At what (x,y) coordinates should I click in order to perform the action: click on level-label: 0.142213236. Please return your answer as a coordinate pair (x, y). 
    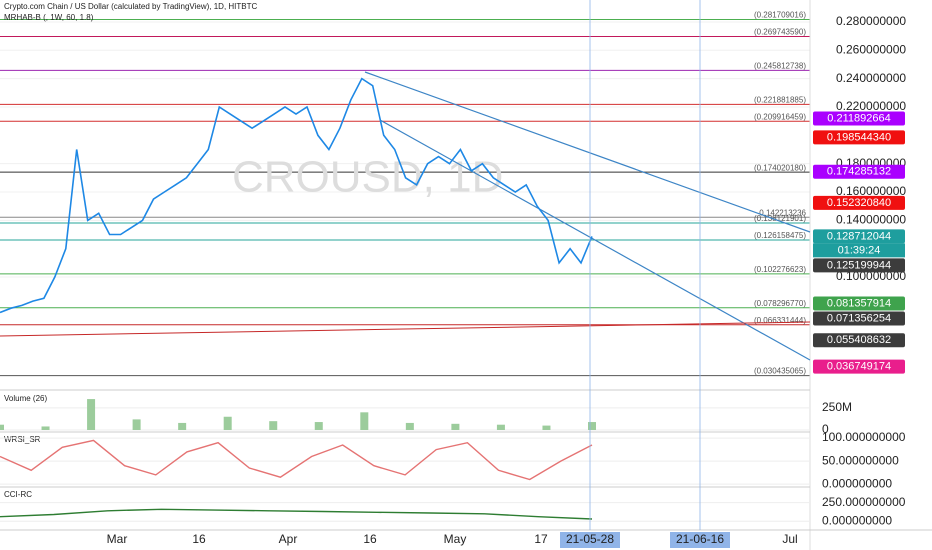
    Looking at the image, I should click on (782, 212).